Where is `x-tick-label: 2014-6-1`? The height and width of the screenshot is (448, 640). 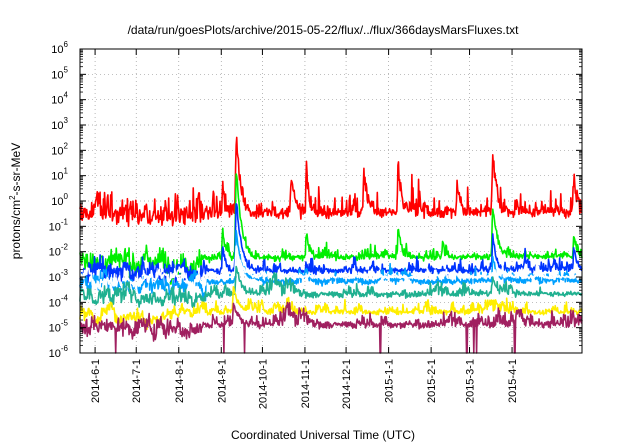 x-tick-label: 2014-6-1 is located at coordinates (96, 381).